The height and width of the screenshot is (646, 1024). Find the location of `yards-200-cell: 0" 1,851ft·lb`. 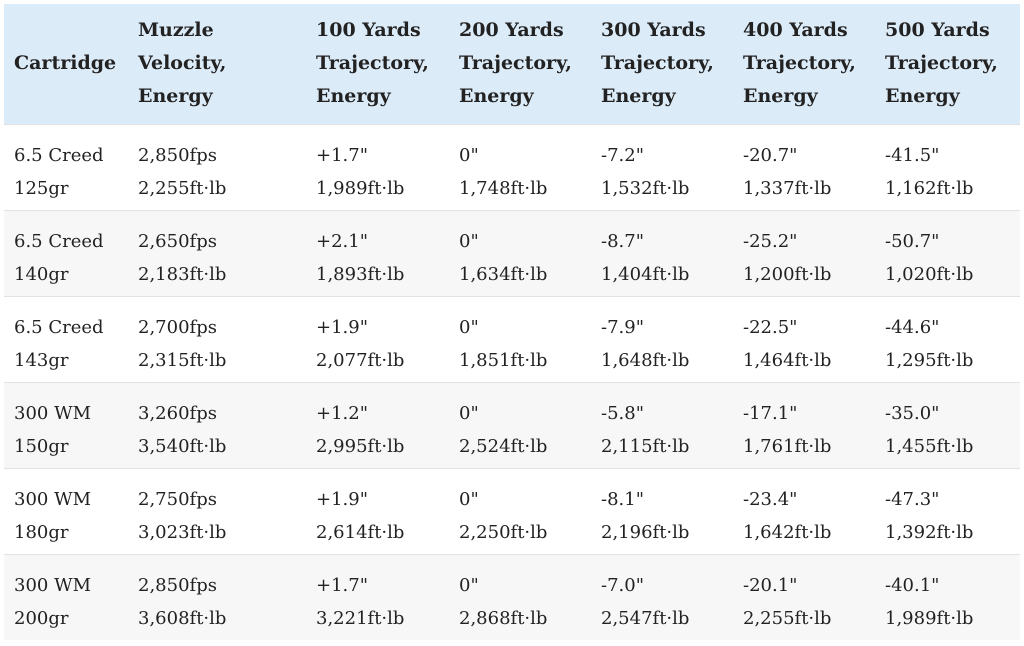

yards-200-cell: 0" 1,851ft·lb is located at coordinates (503, 343).